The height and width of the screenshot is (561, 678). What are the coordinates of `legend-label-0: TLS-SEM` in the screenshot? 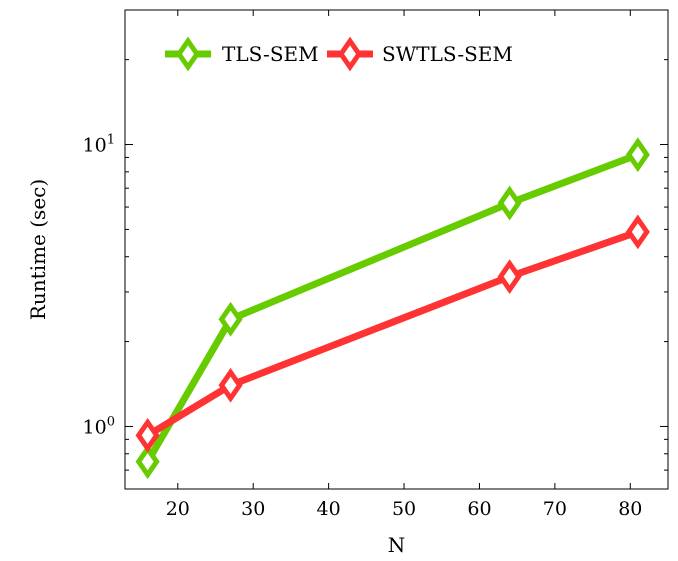 It's located at (270, 54).